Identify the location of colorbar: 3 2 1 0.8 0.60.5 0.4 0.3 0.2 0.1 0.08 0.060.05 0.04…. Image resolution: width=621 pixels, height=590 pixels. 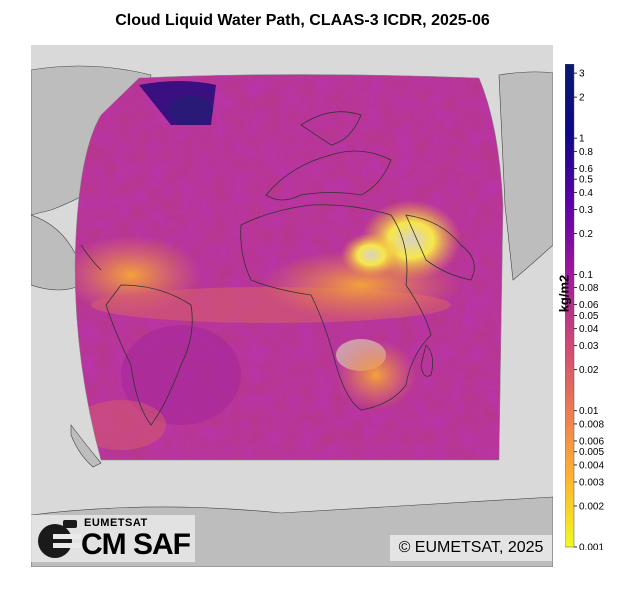
(584, 307).